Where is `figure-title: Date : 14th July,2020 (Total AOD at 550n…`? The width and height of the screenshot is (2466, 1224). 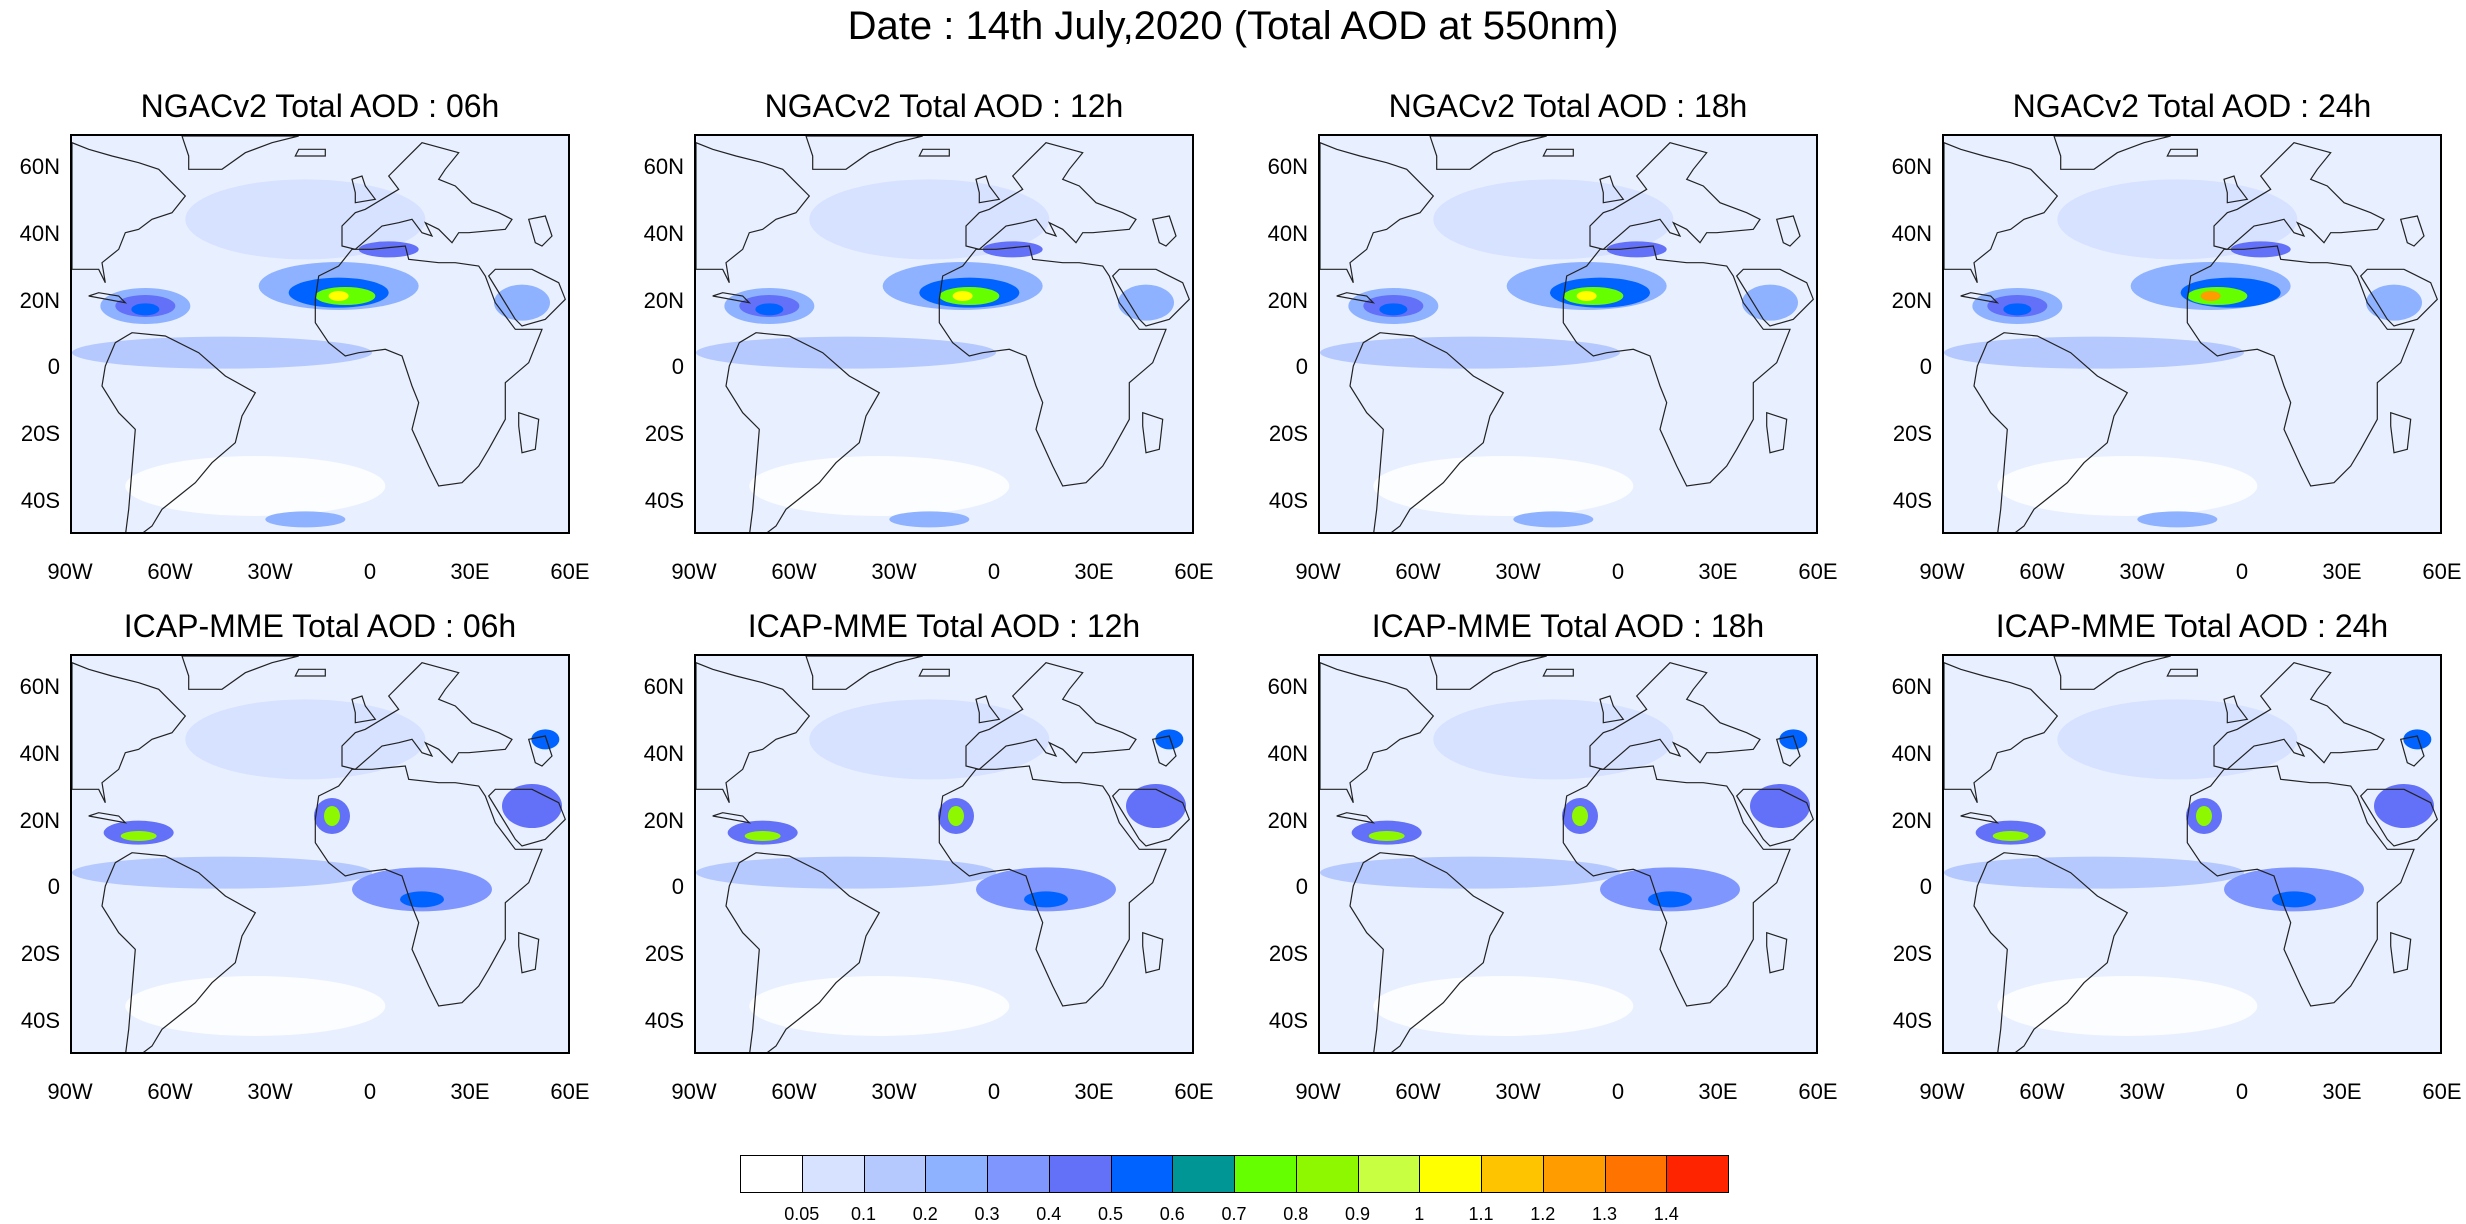
figure-title: Date : 14th July,2020 (Total AOD at 550n… is located at coordinates (1233, 26).